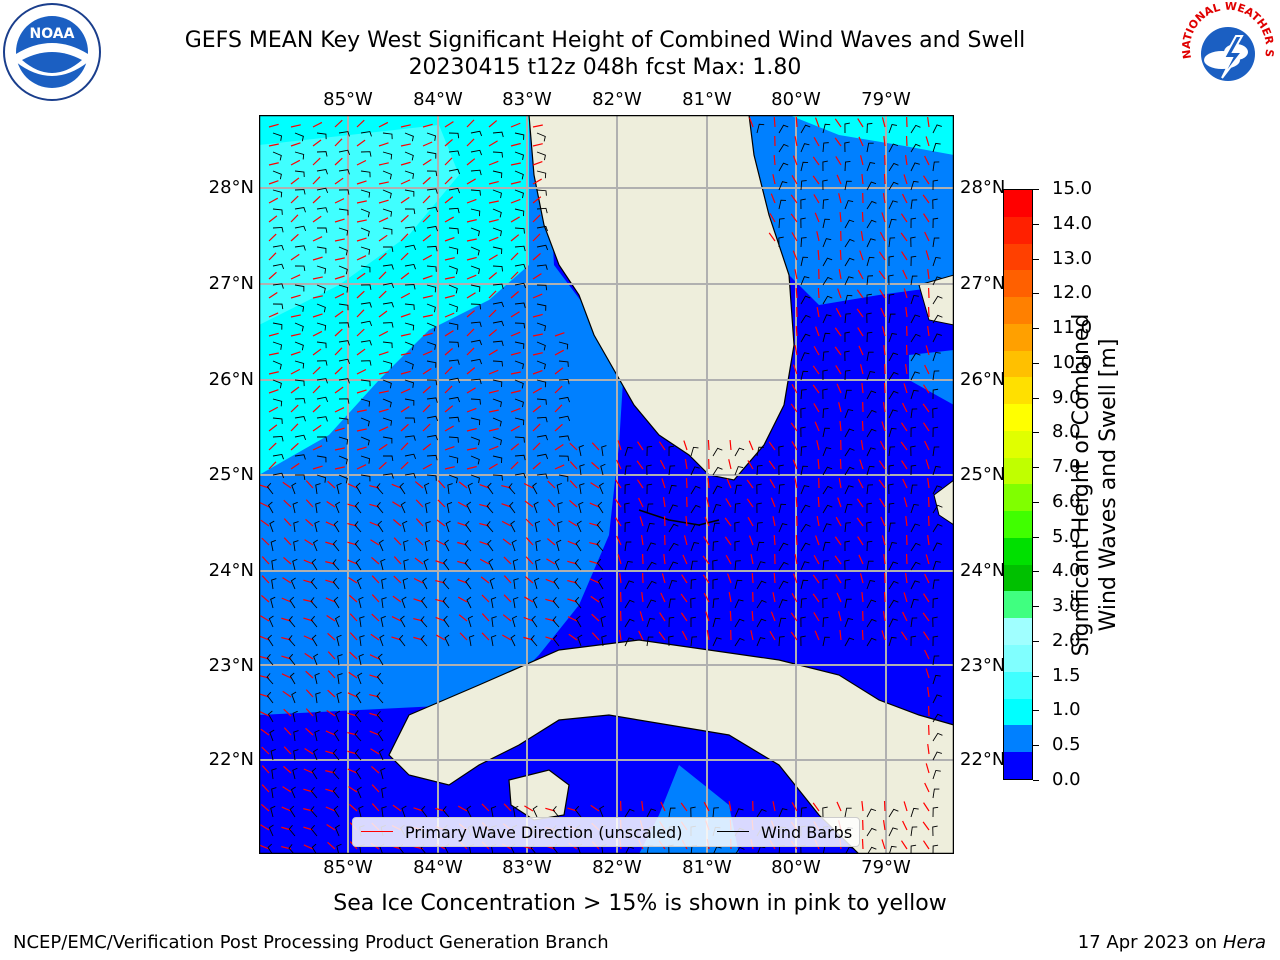 Image resolution: width=1280 pixels, height=960 pixels. I want to click on colorbar-tick-label: 2.0, so click(1066, 640).